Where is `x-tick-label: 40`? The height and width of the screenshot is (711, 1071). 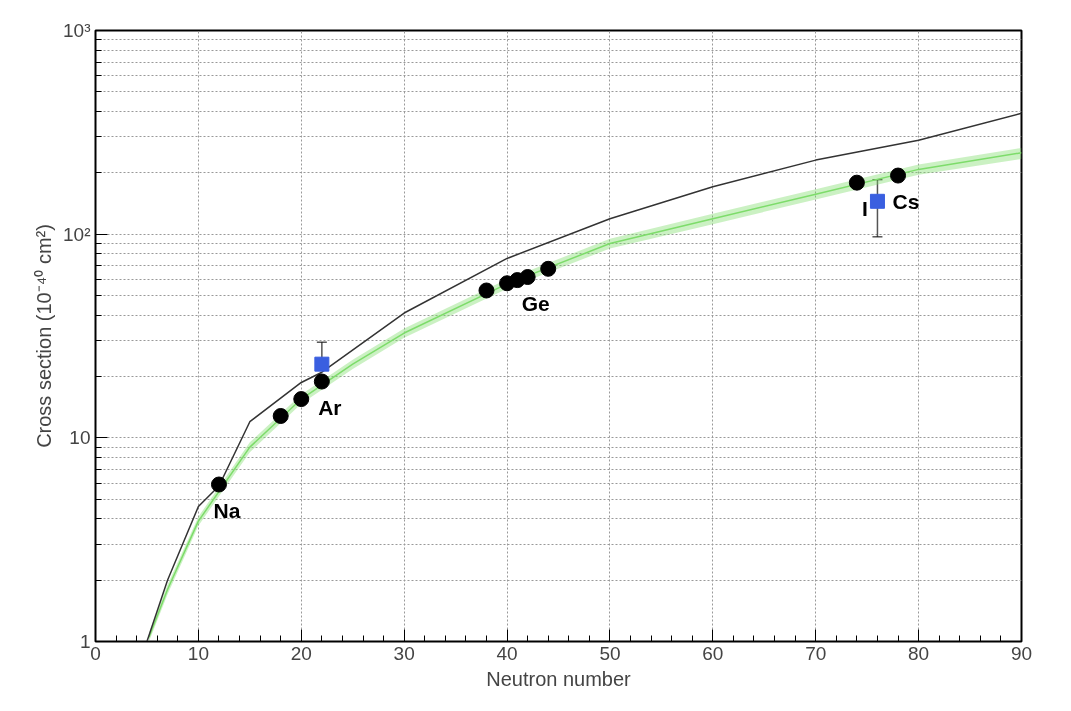
x-tick-label: 40 is located at coordinates (507, 653).